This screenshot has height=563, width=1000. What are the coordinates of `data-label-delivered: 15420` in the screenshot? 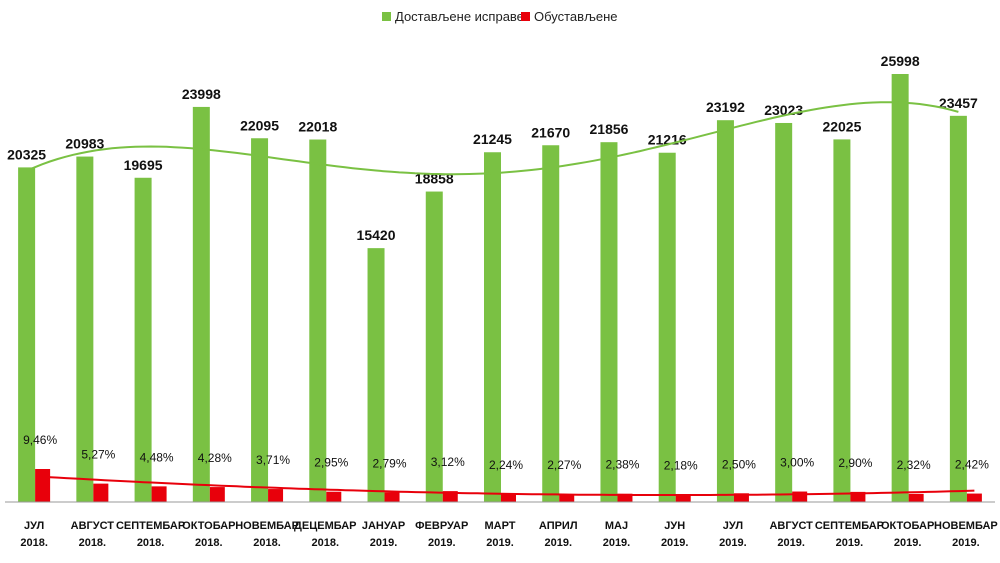 It's located at (376, 235).